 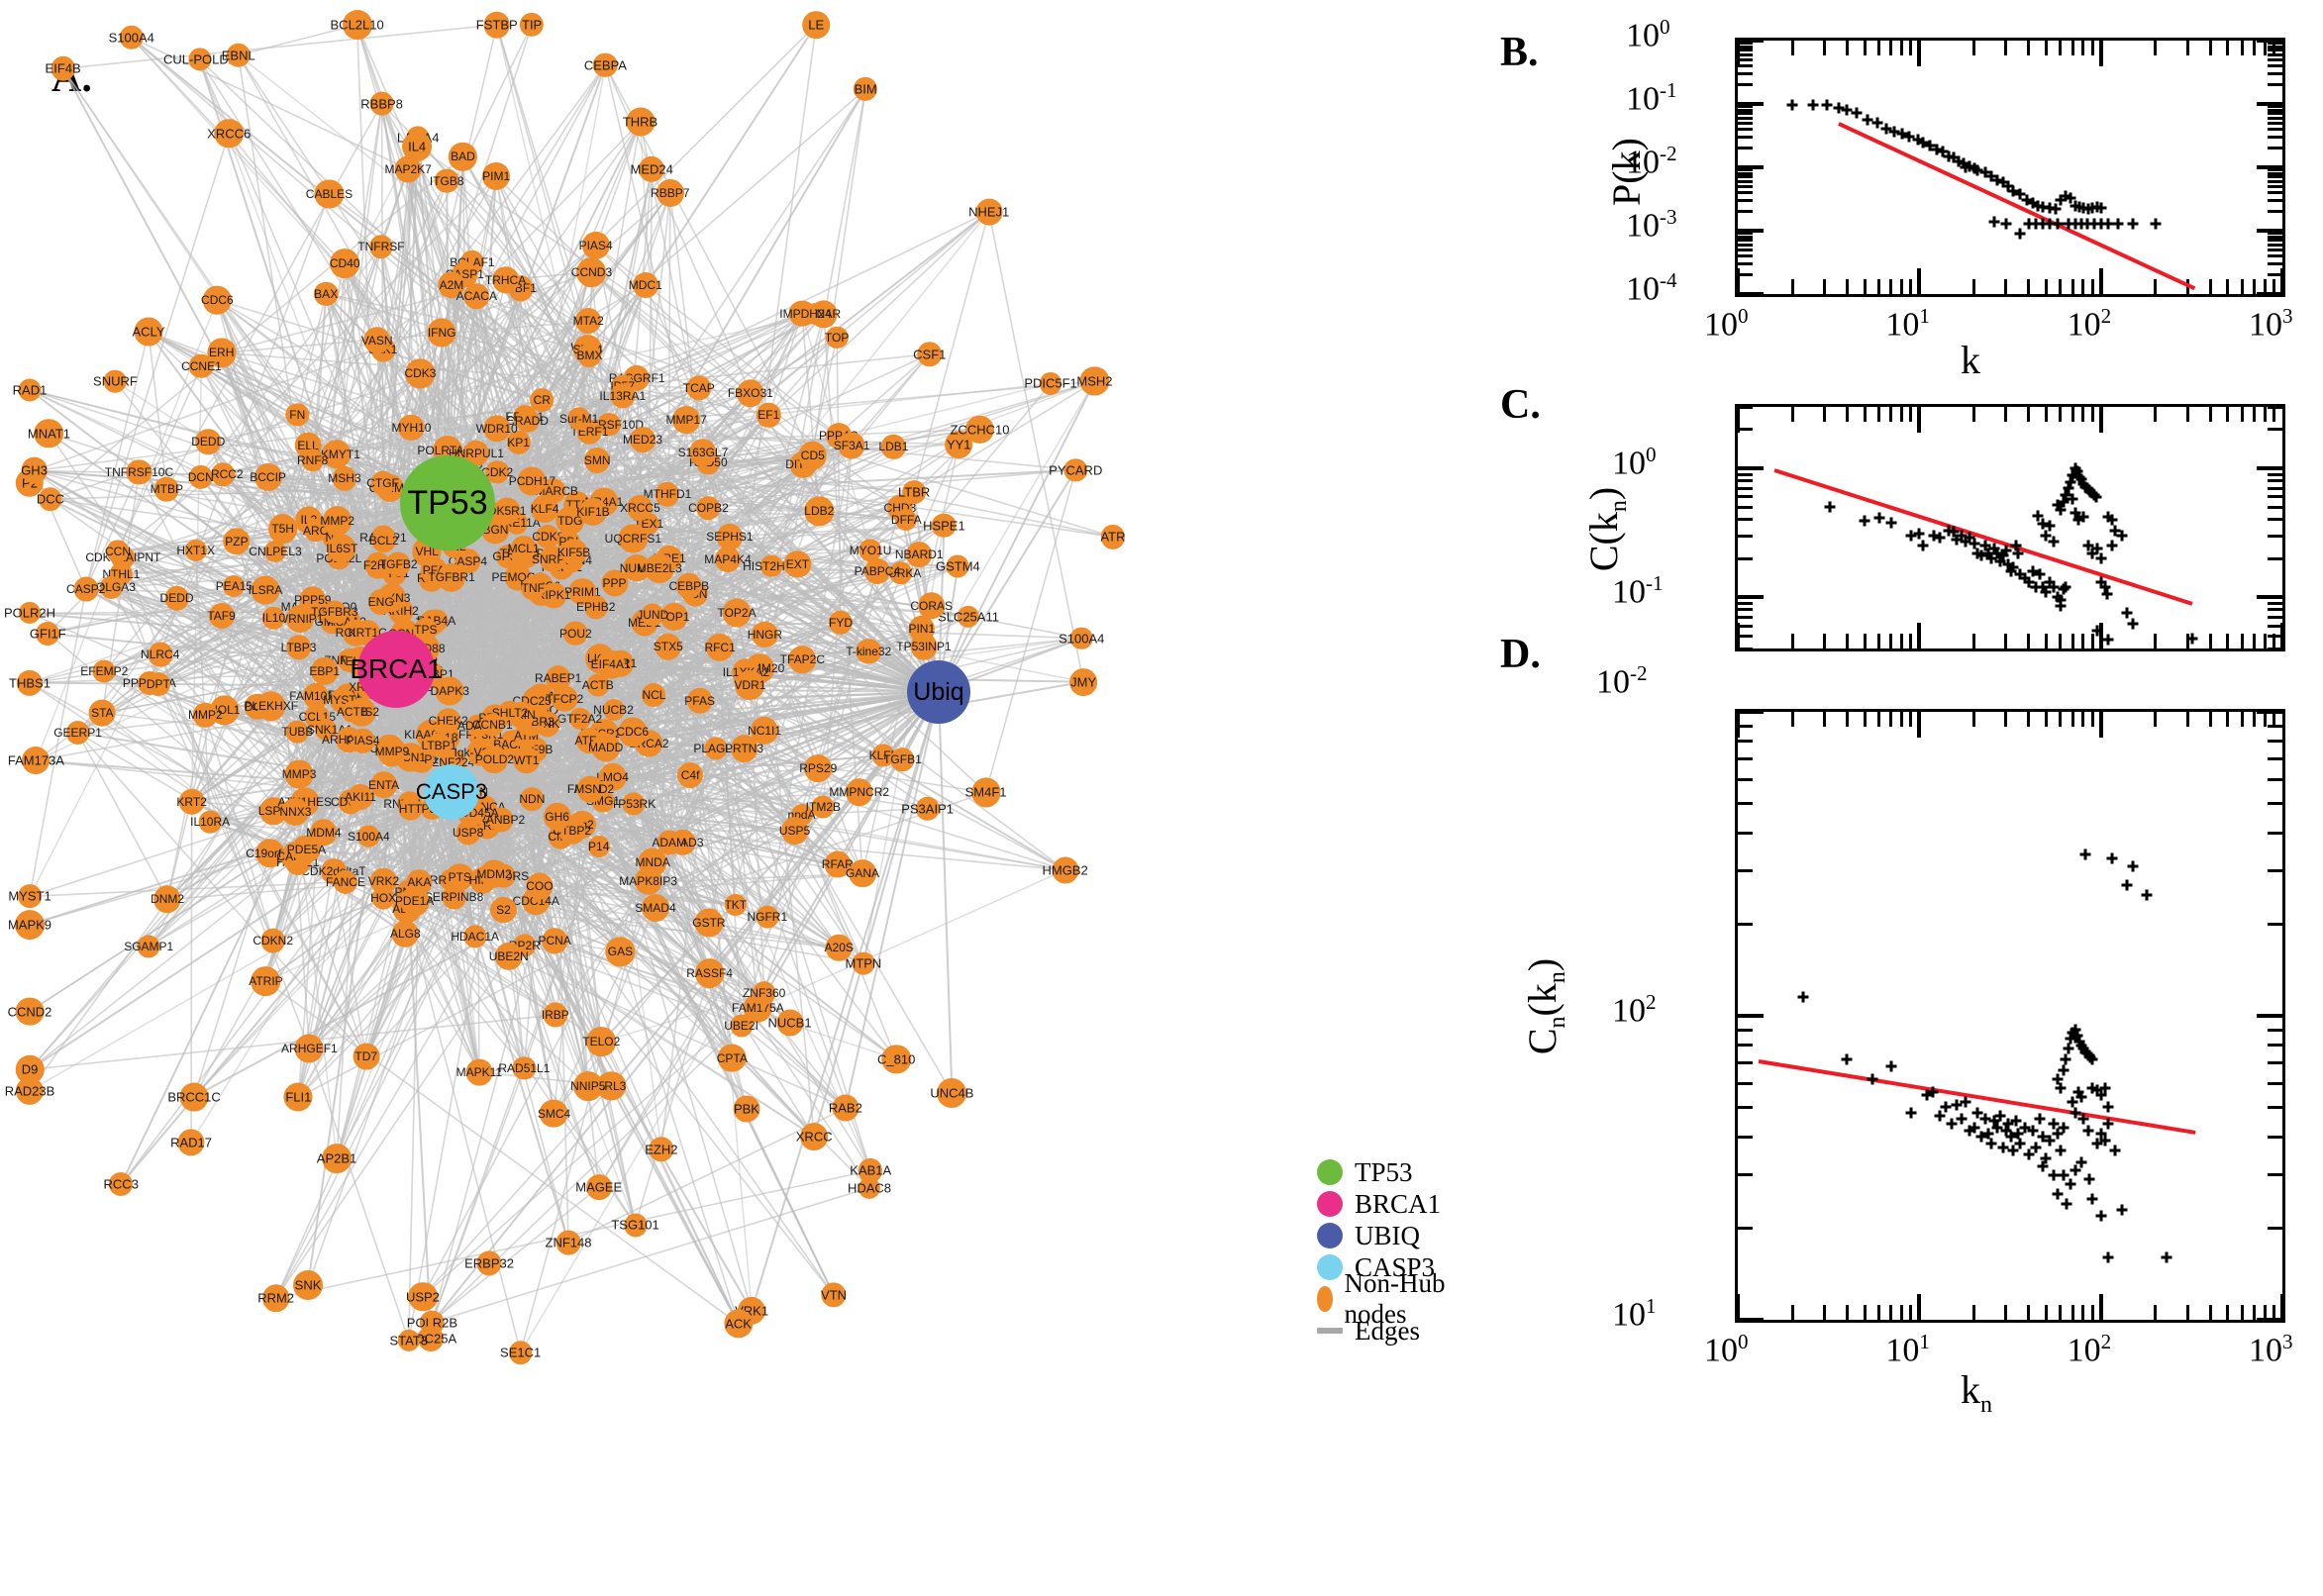 What do you see at coordinates (938, 692) in the screenshot?
I see `hub-node-ubiq: Ubiq` at bounding box center [938, 692].